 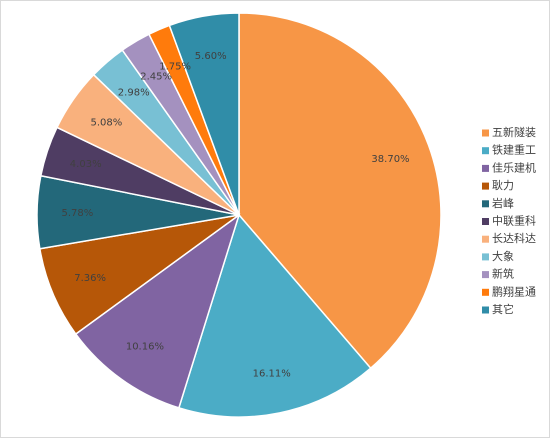 I want to click on legend-label-8: 新筑, so click(x=503, y=274).